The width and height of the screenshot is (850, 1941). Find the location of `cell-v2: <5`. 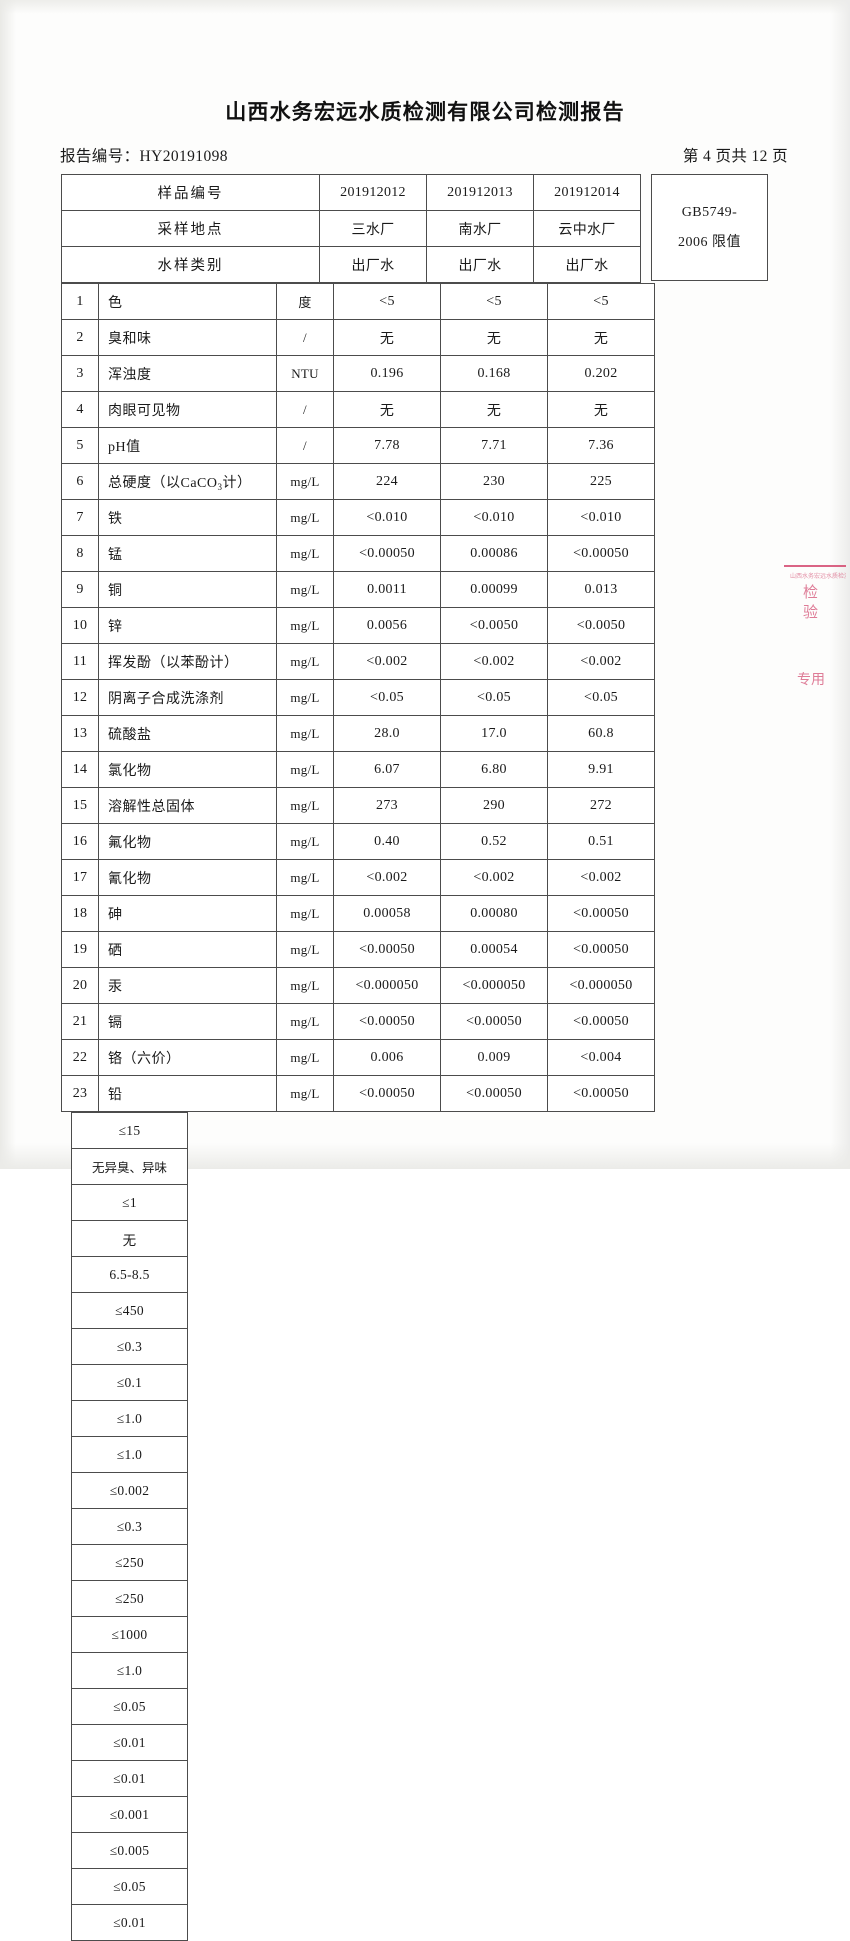

cell-v2: <5 is located at coordinates (494, 301).